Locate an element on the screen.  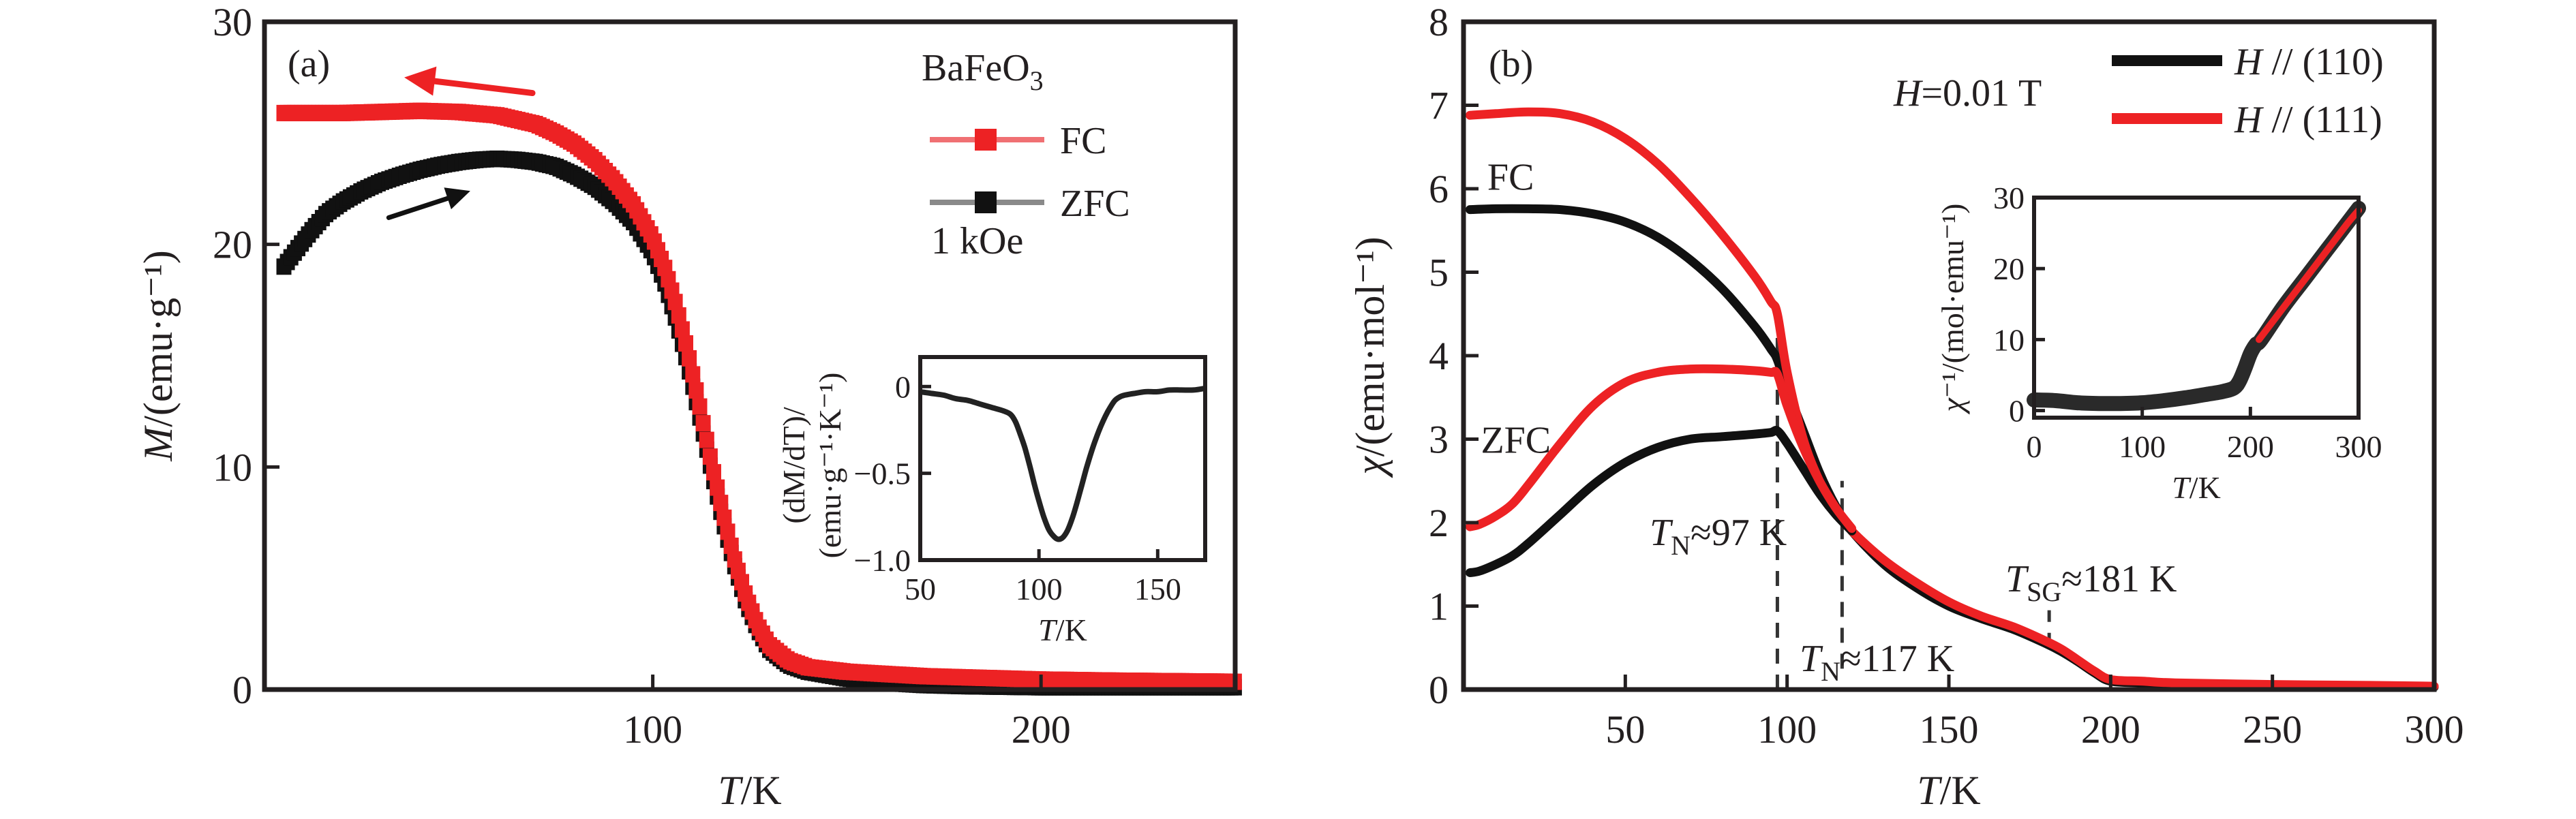
inset-x-tick-label: 0 is located at coordinates (2034, 446).